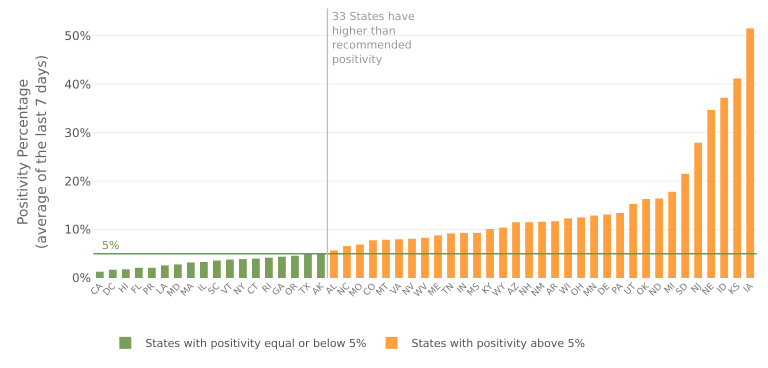  What do you see at coordinates (656, 290) in the screenshot?
I see `x-tick-label: ND` at bounding box center [656, 290].